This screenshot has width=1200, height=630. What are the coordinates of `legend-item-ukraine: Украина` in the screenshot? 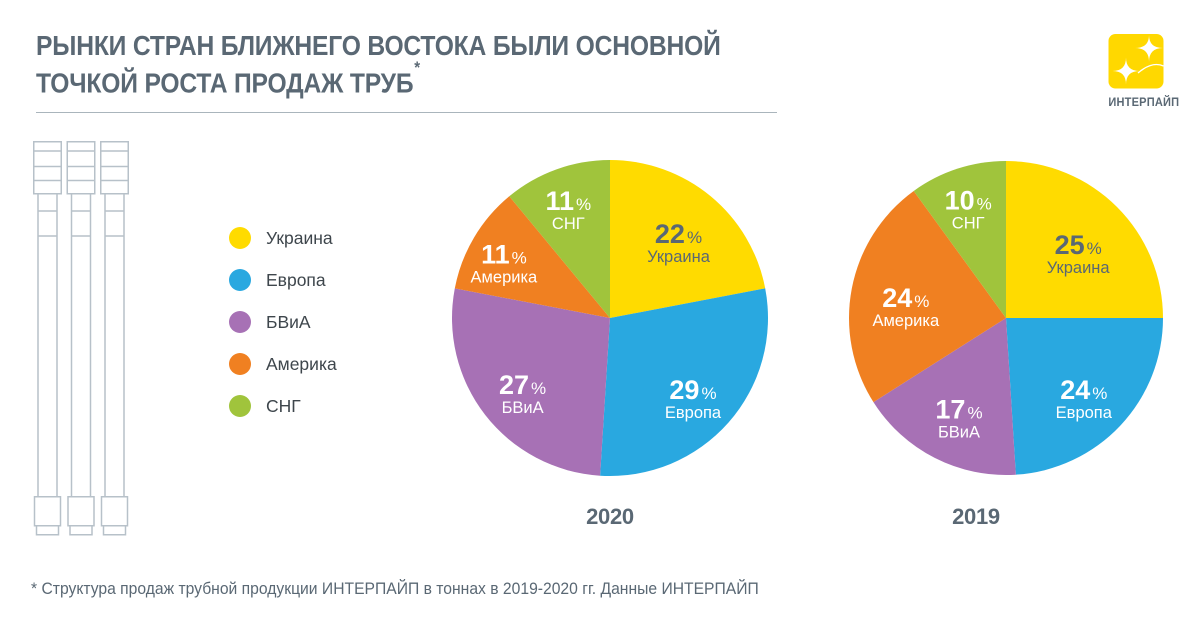 It's located at (283, 238).